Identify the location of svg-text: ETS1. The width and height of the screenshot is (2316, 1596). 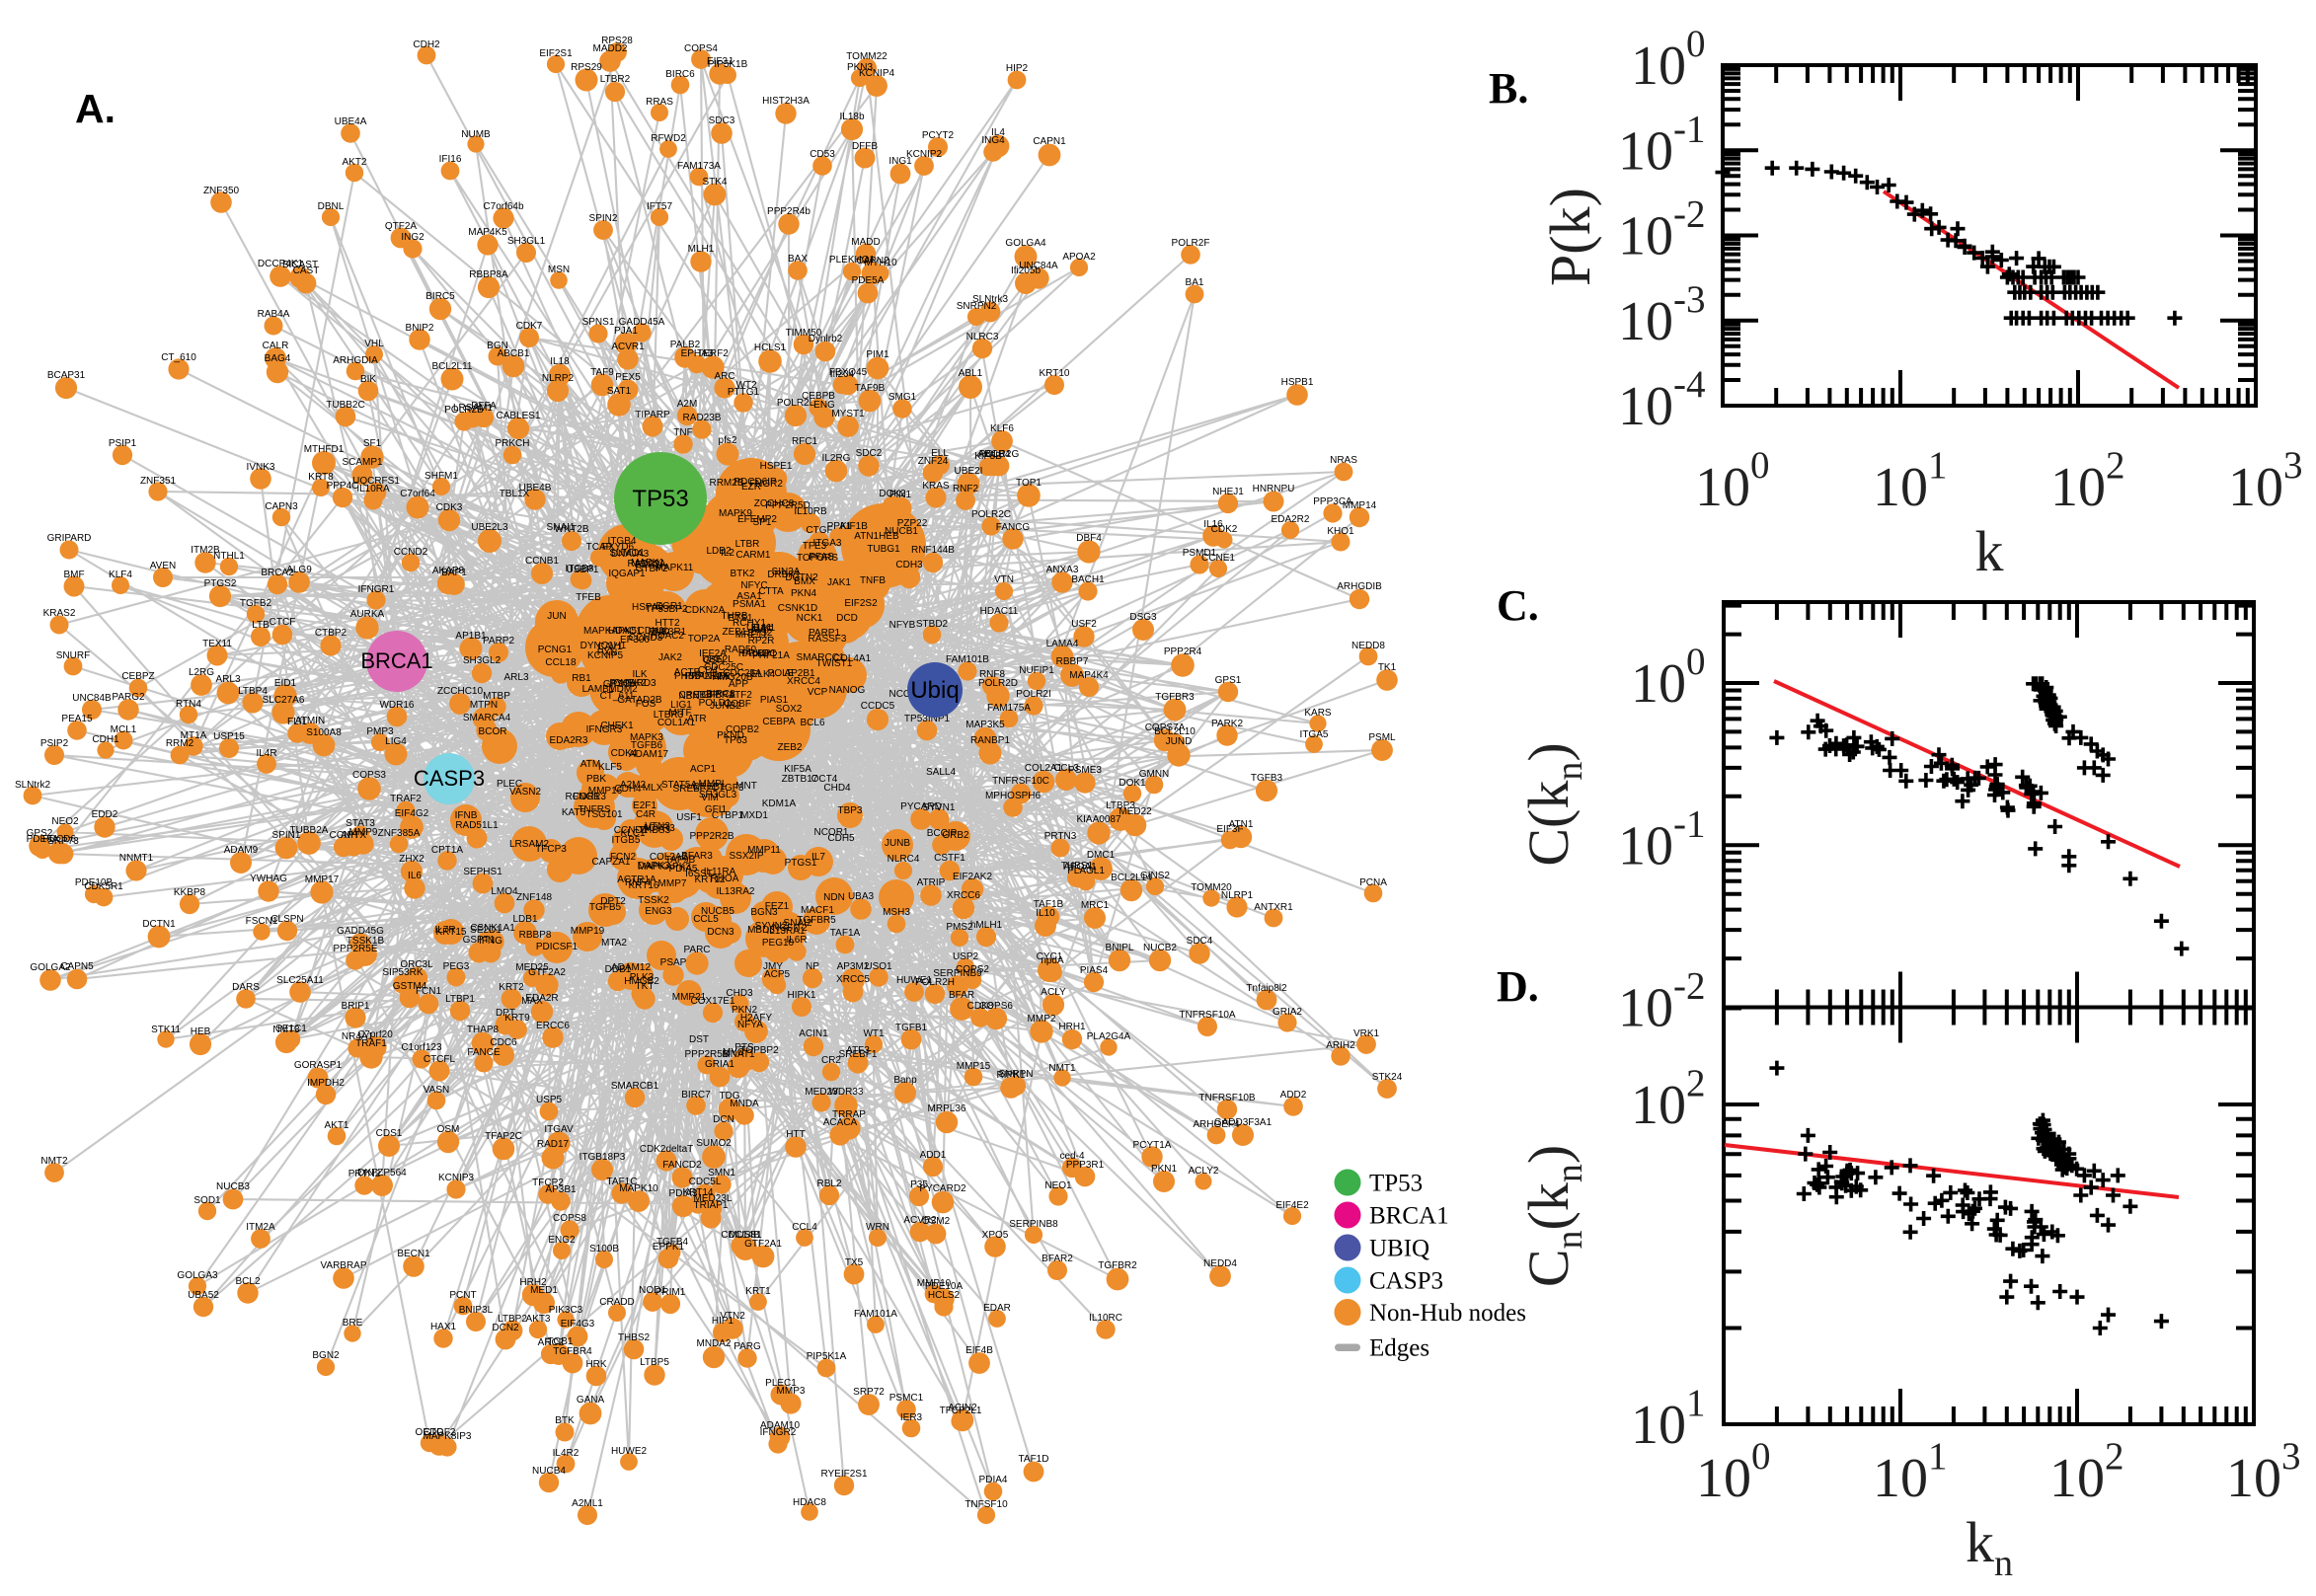
(740, 618).